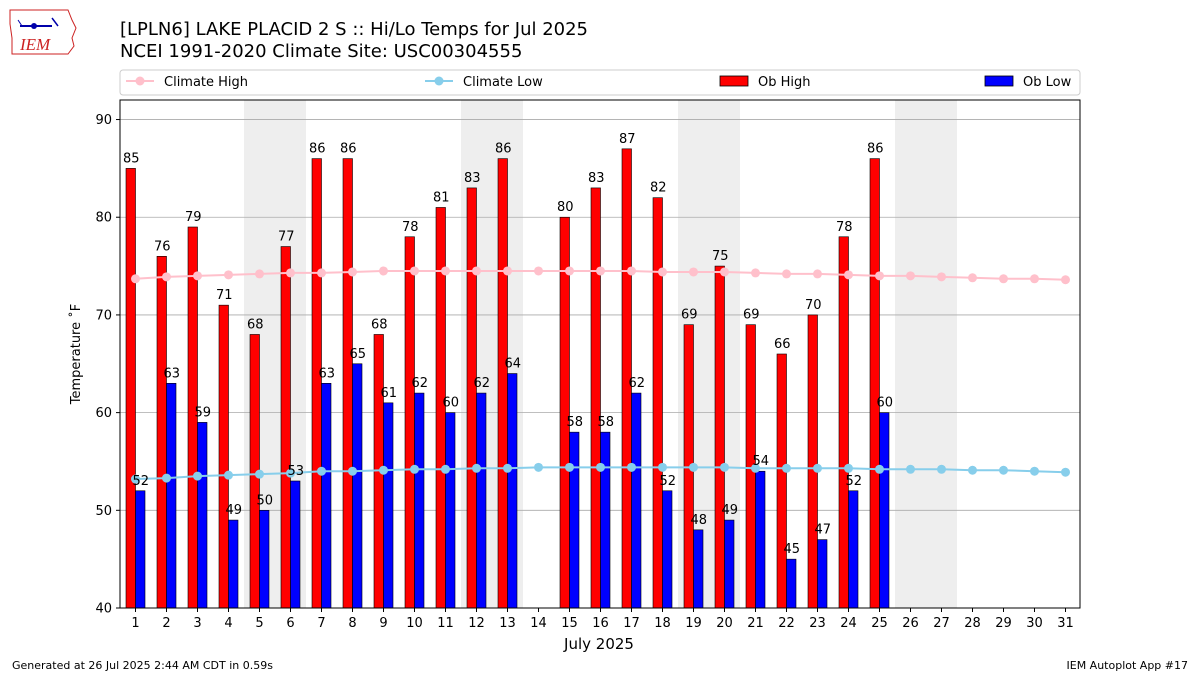 The width and height of the screenshot is (1200, 675). I want to click on ob-low-value-label: 54, so click(760, 461).